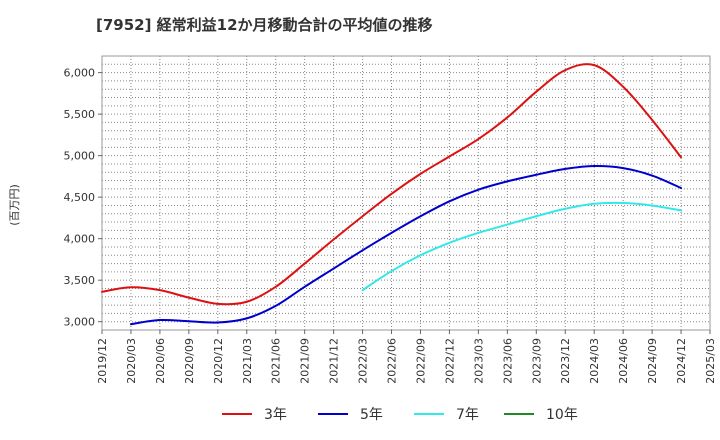 The width and height of the screenshot is (720, 440). I want to click on x-tick-label: 2021/03, so click(247, 361).